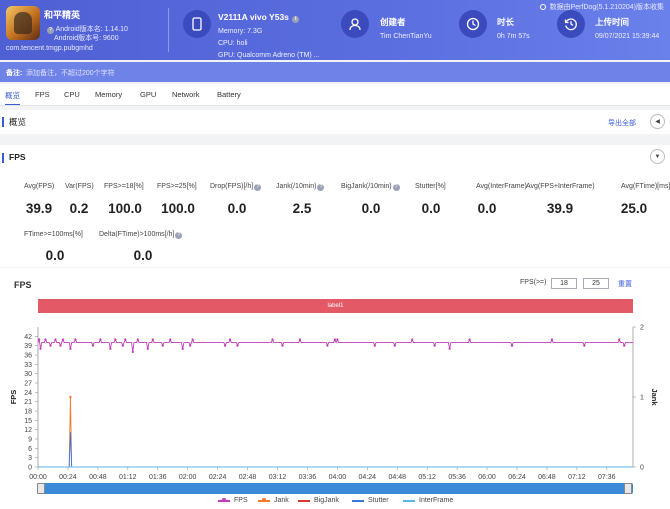 The height and width of the screenshot is (509, 670). Describe the element at coordinates (23, 285) in the screenshot. I see `chart-title: FPS` at that location.